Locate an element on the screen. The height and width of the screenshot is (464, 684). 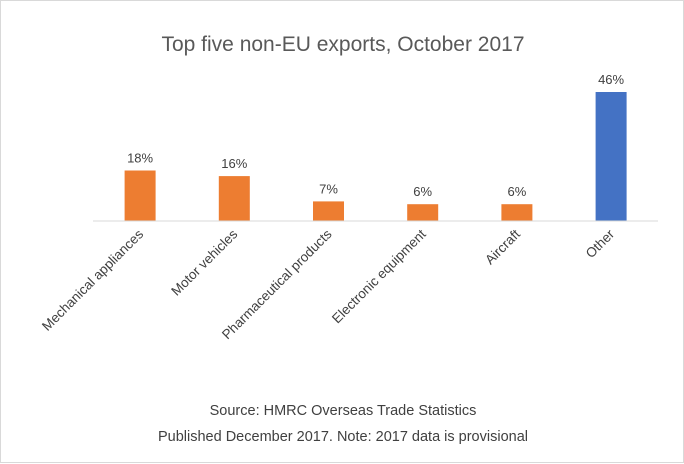
data-label: 16% is located at coordinates (234, 163).